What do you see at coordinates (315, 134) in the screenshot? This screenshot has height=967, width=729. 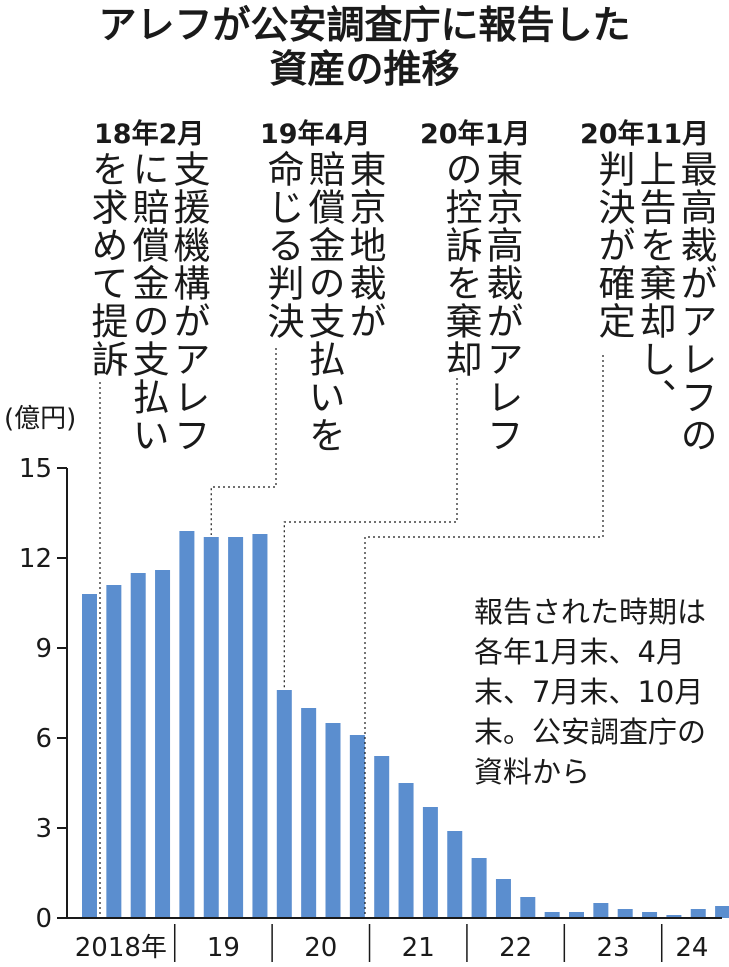 I see `event-date-2: 19年4月` at bounding box center [315, 134].